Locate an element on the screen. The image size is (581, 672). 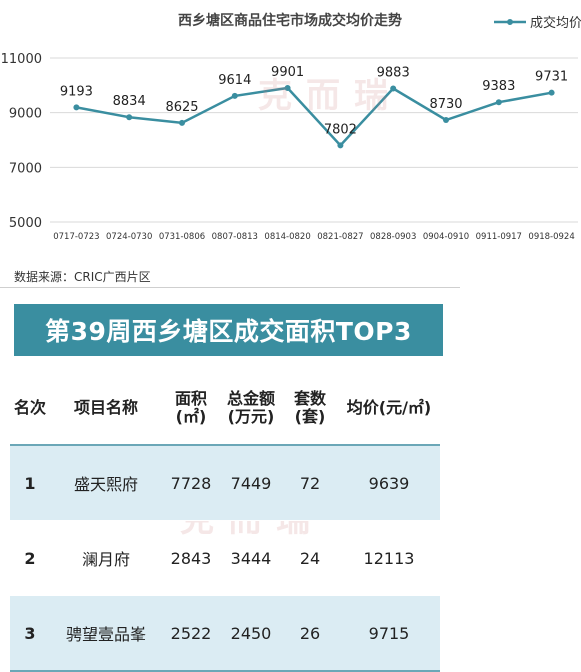
data-label: 9383 is located at coordinates (498, 86).